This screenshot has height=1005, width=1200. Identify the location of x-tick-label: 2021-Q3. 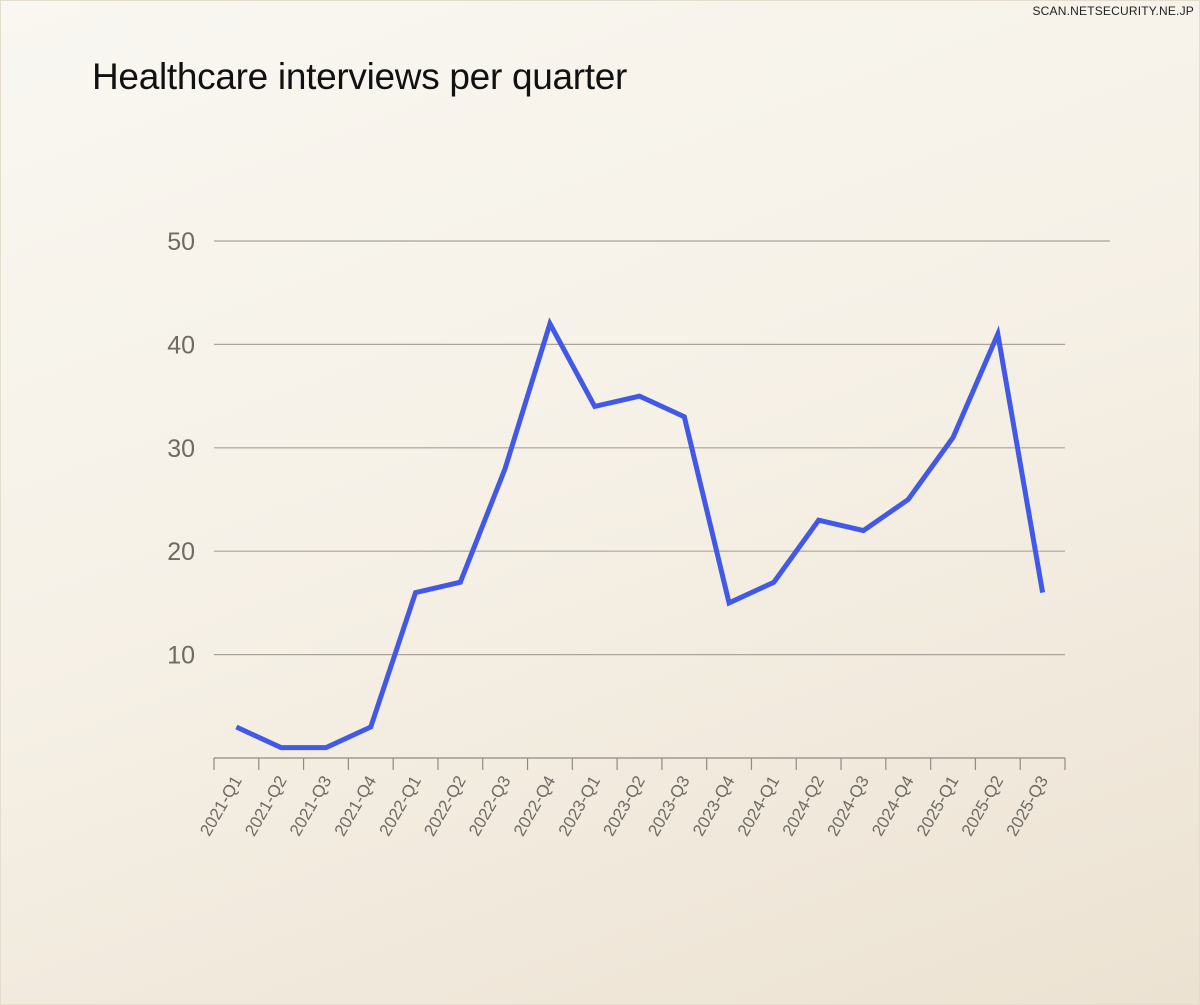
(311, 806).